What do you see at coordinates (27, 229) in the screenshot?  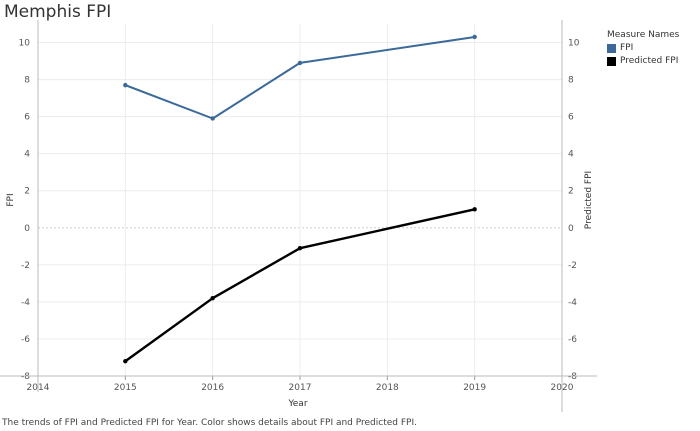 I see `y-tick-label: 0` at bounding box center [27, 229].